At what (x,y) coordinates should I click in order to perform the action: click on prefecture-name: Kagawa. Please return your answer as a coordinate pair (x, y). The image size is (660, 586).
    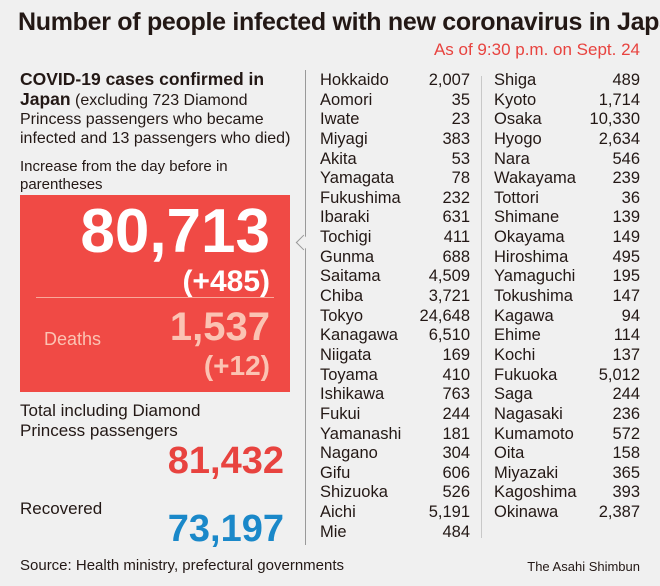
    Looking at the image, I should click on (524, 315).